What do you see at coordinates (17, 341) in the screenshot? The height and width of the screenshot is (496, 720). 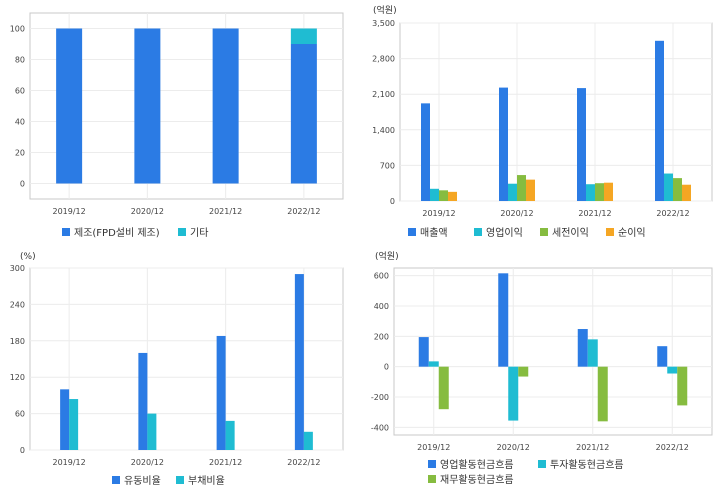 I see `y-tick-label: 180` at bounding box center [17, 341].